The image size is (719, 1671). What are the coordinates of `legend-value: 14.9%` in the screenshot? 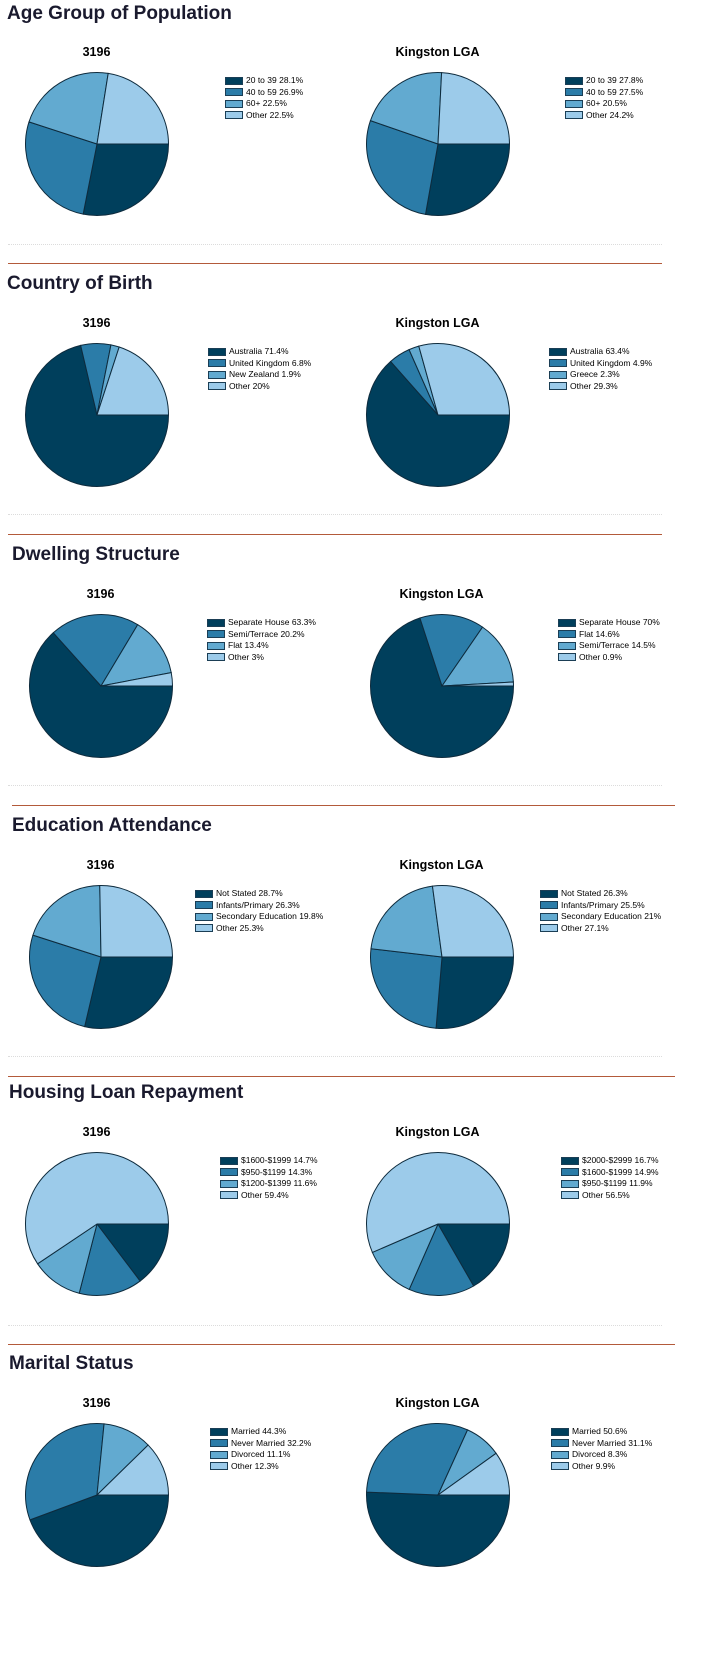 It's located at (646, 1171).